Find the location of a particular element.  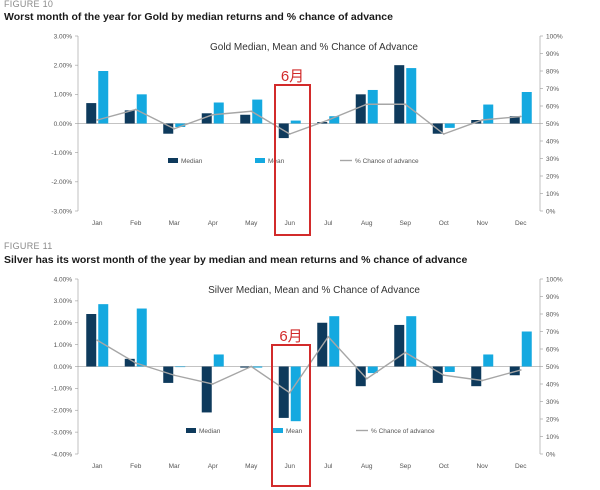

gold-mean-bar-feb is located at coordinates (141, 109).